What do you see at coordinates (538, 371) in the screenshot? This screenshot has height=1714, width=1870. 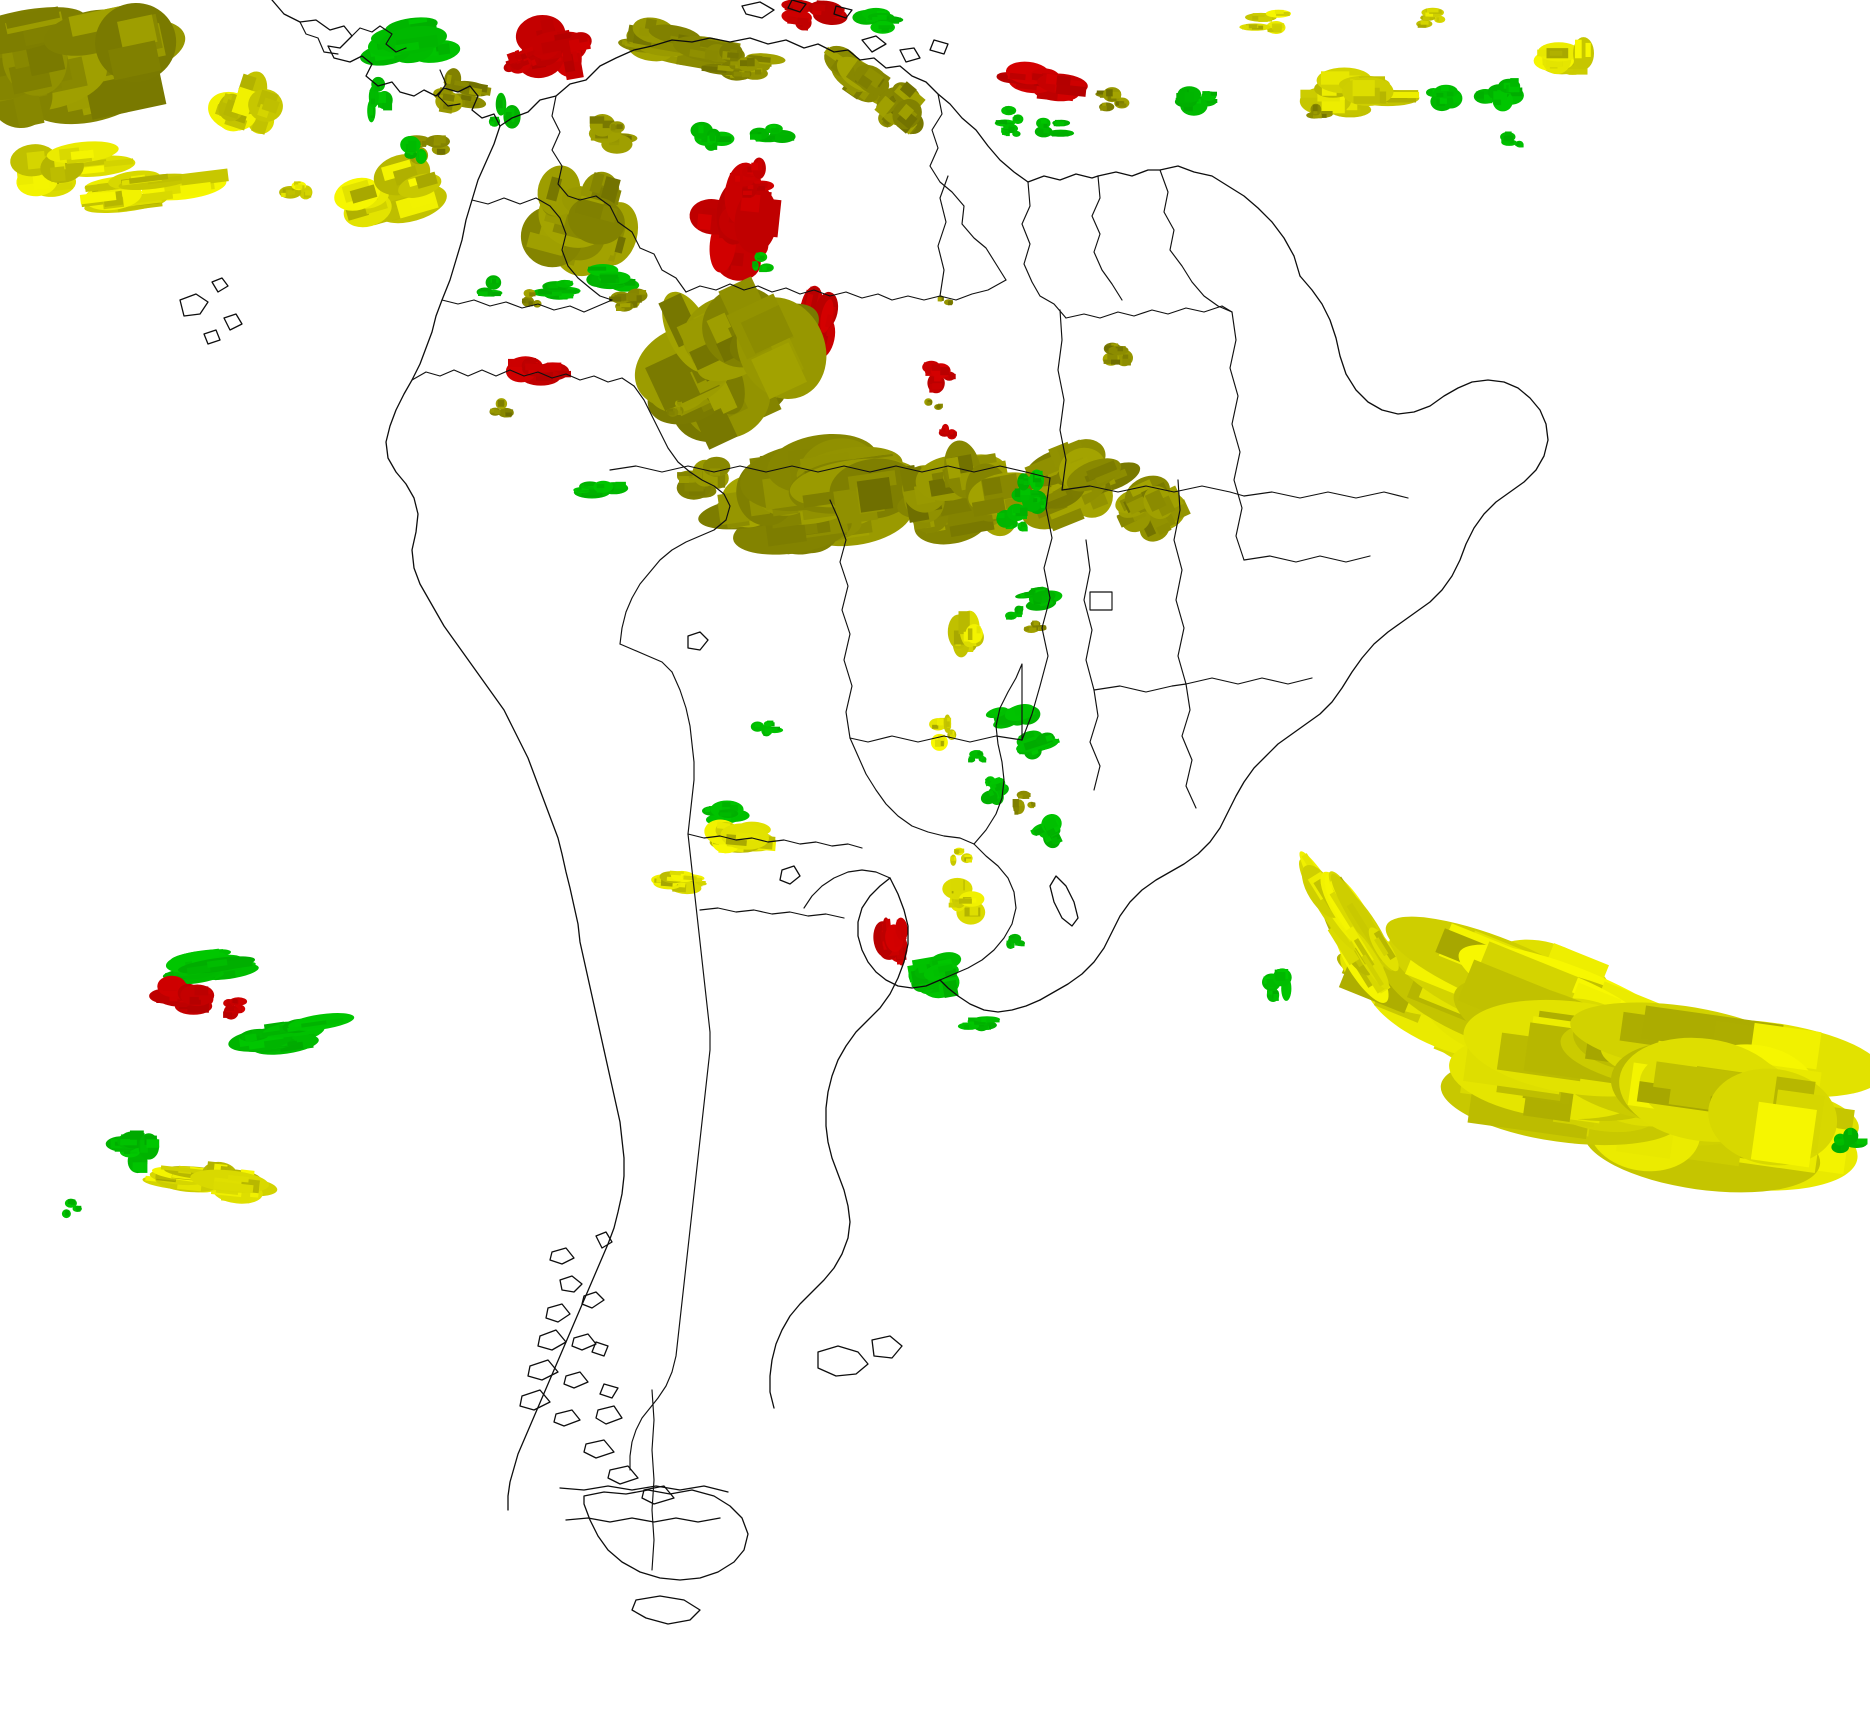 I see `precip-region-severe` at bounding box center [538, 371].